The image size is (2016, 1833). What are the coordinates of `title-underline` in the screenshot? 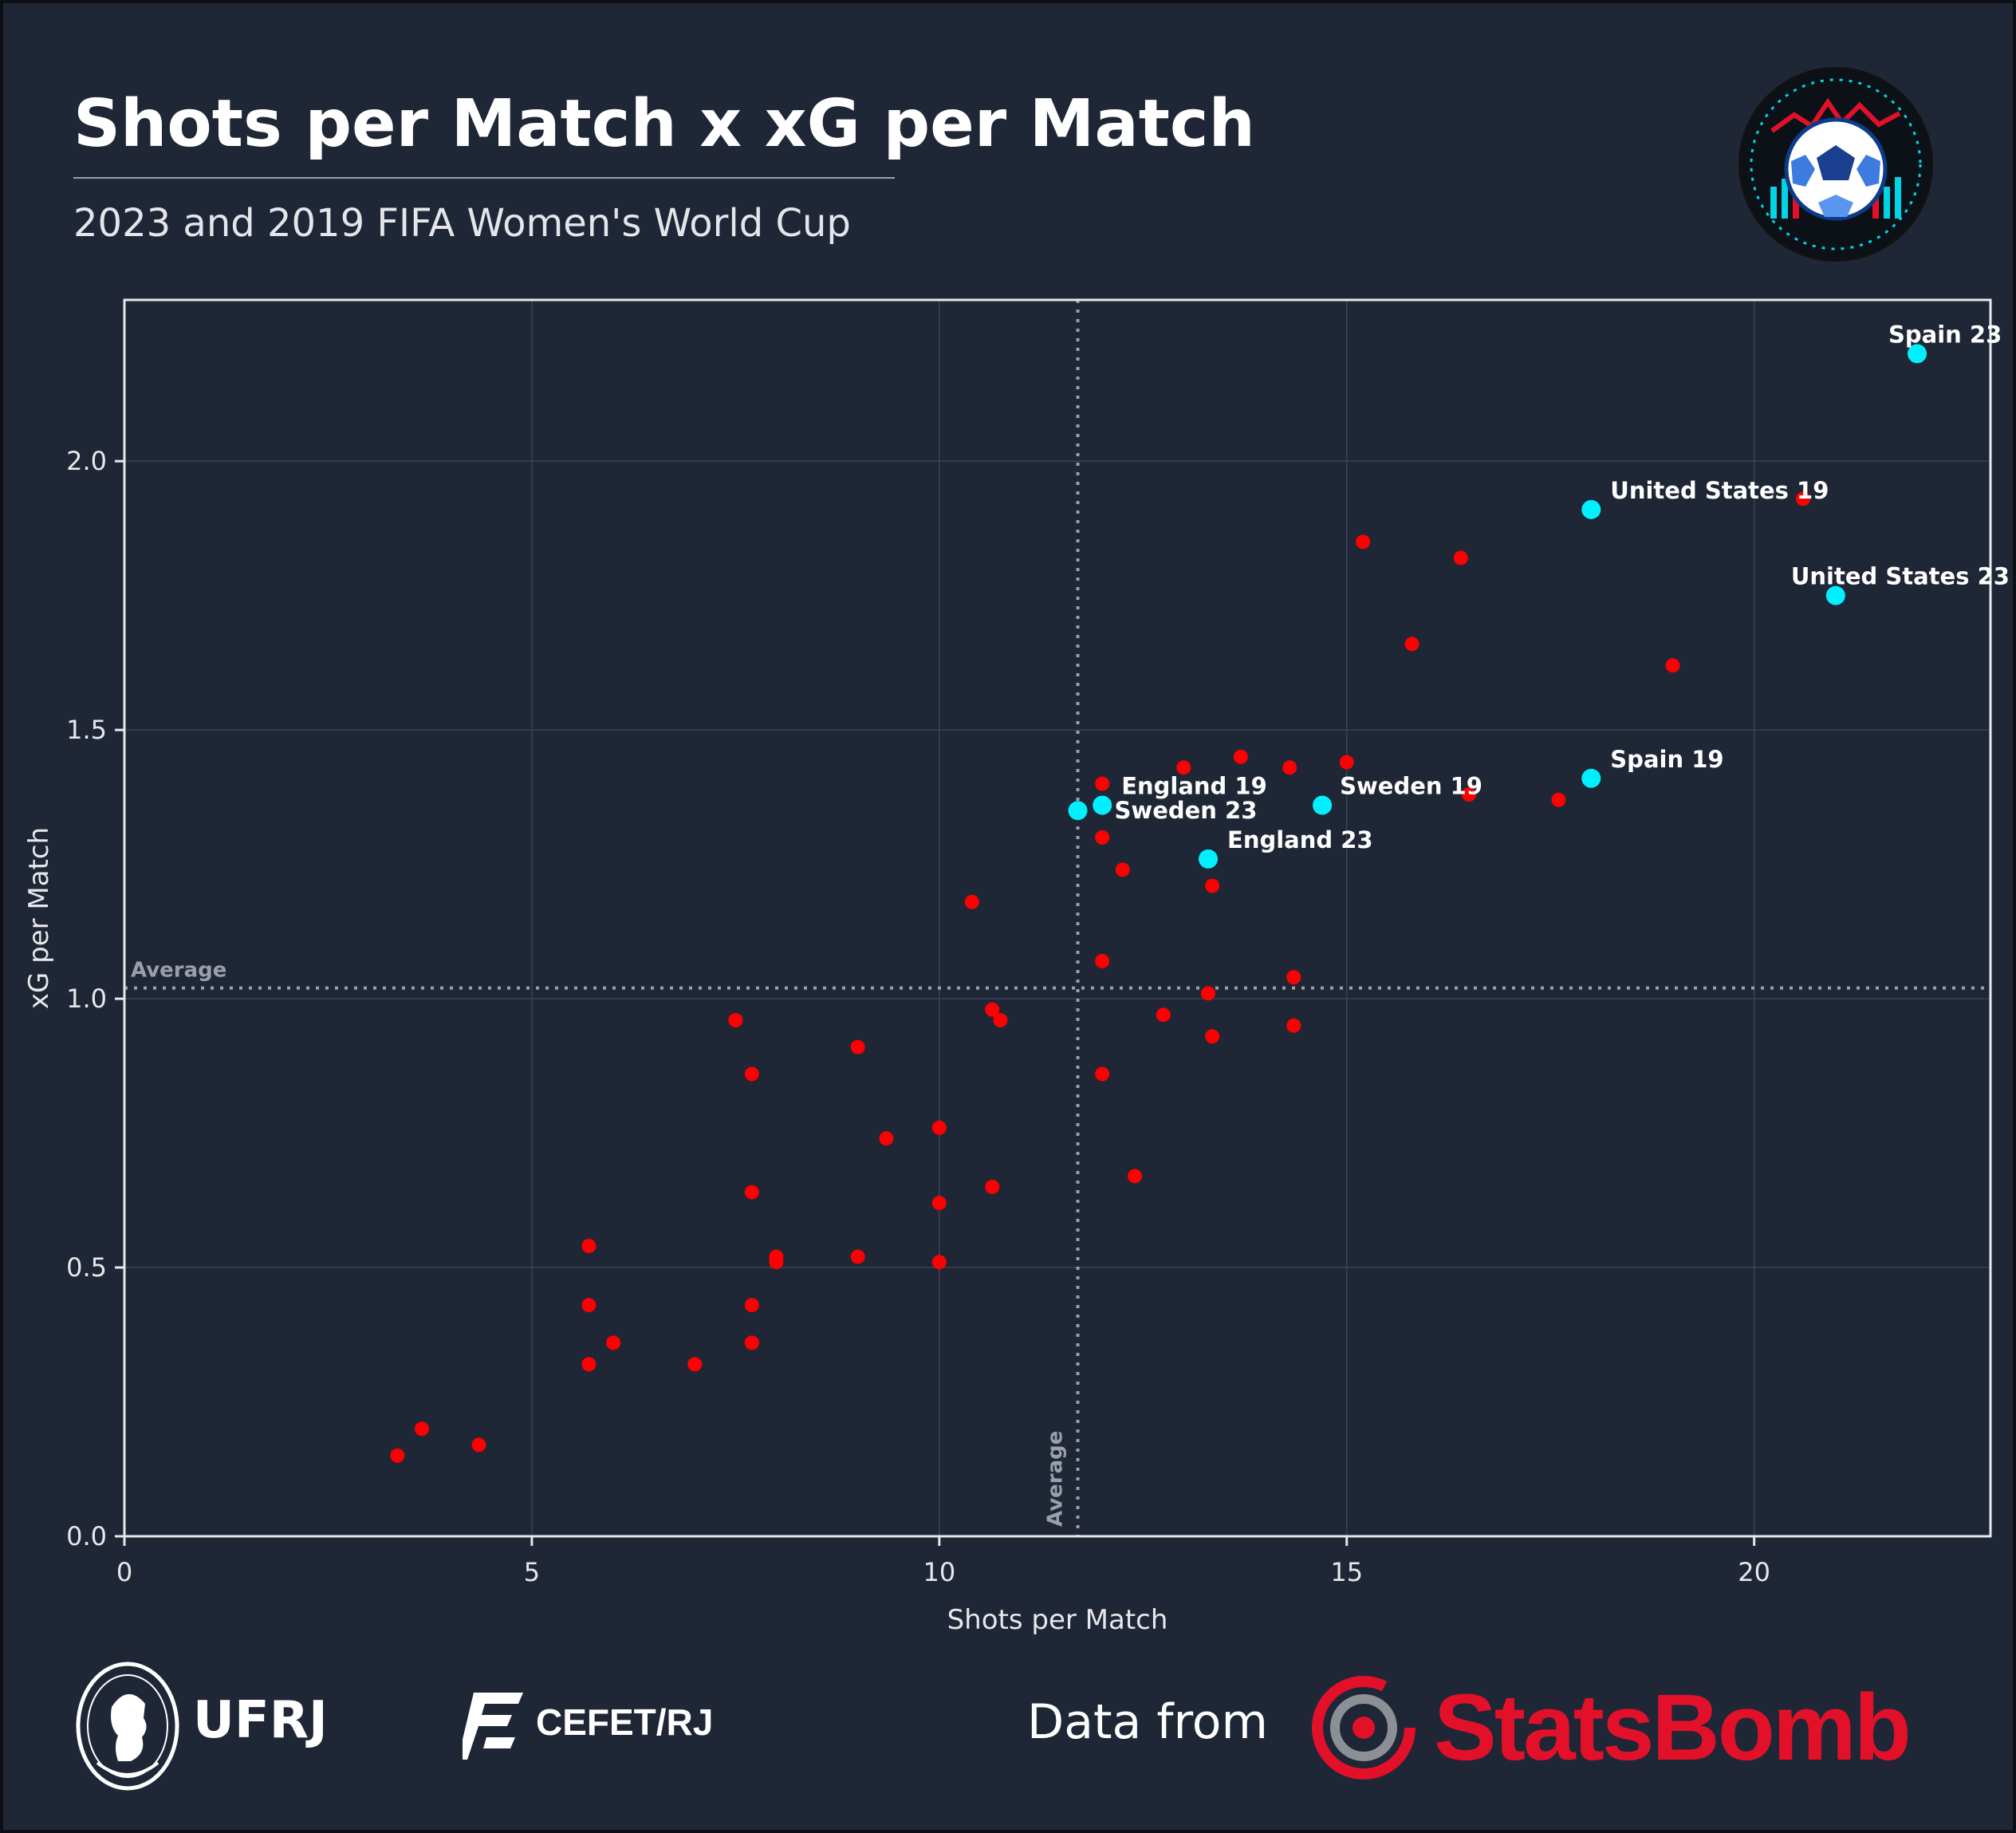 It's located at (484, 178).